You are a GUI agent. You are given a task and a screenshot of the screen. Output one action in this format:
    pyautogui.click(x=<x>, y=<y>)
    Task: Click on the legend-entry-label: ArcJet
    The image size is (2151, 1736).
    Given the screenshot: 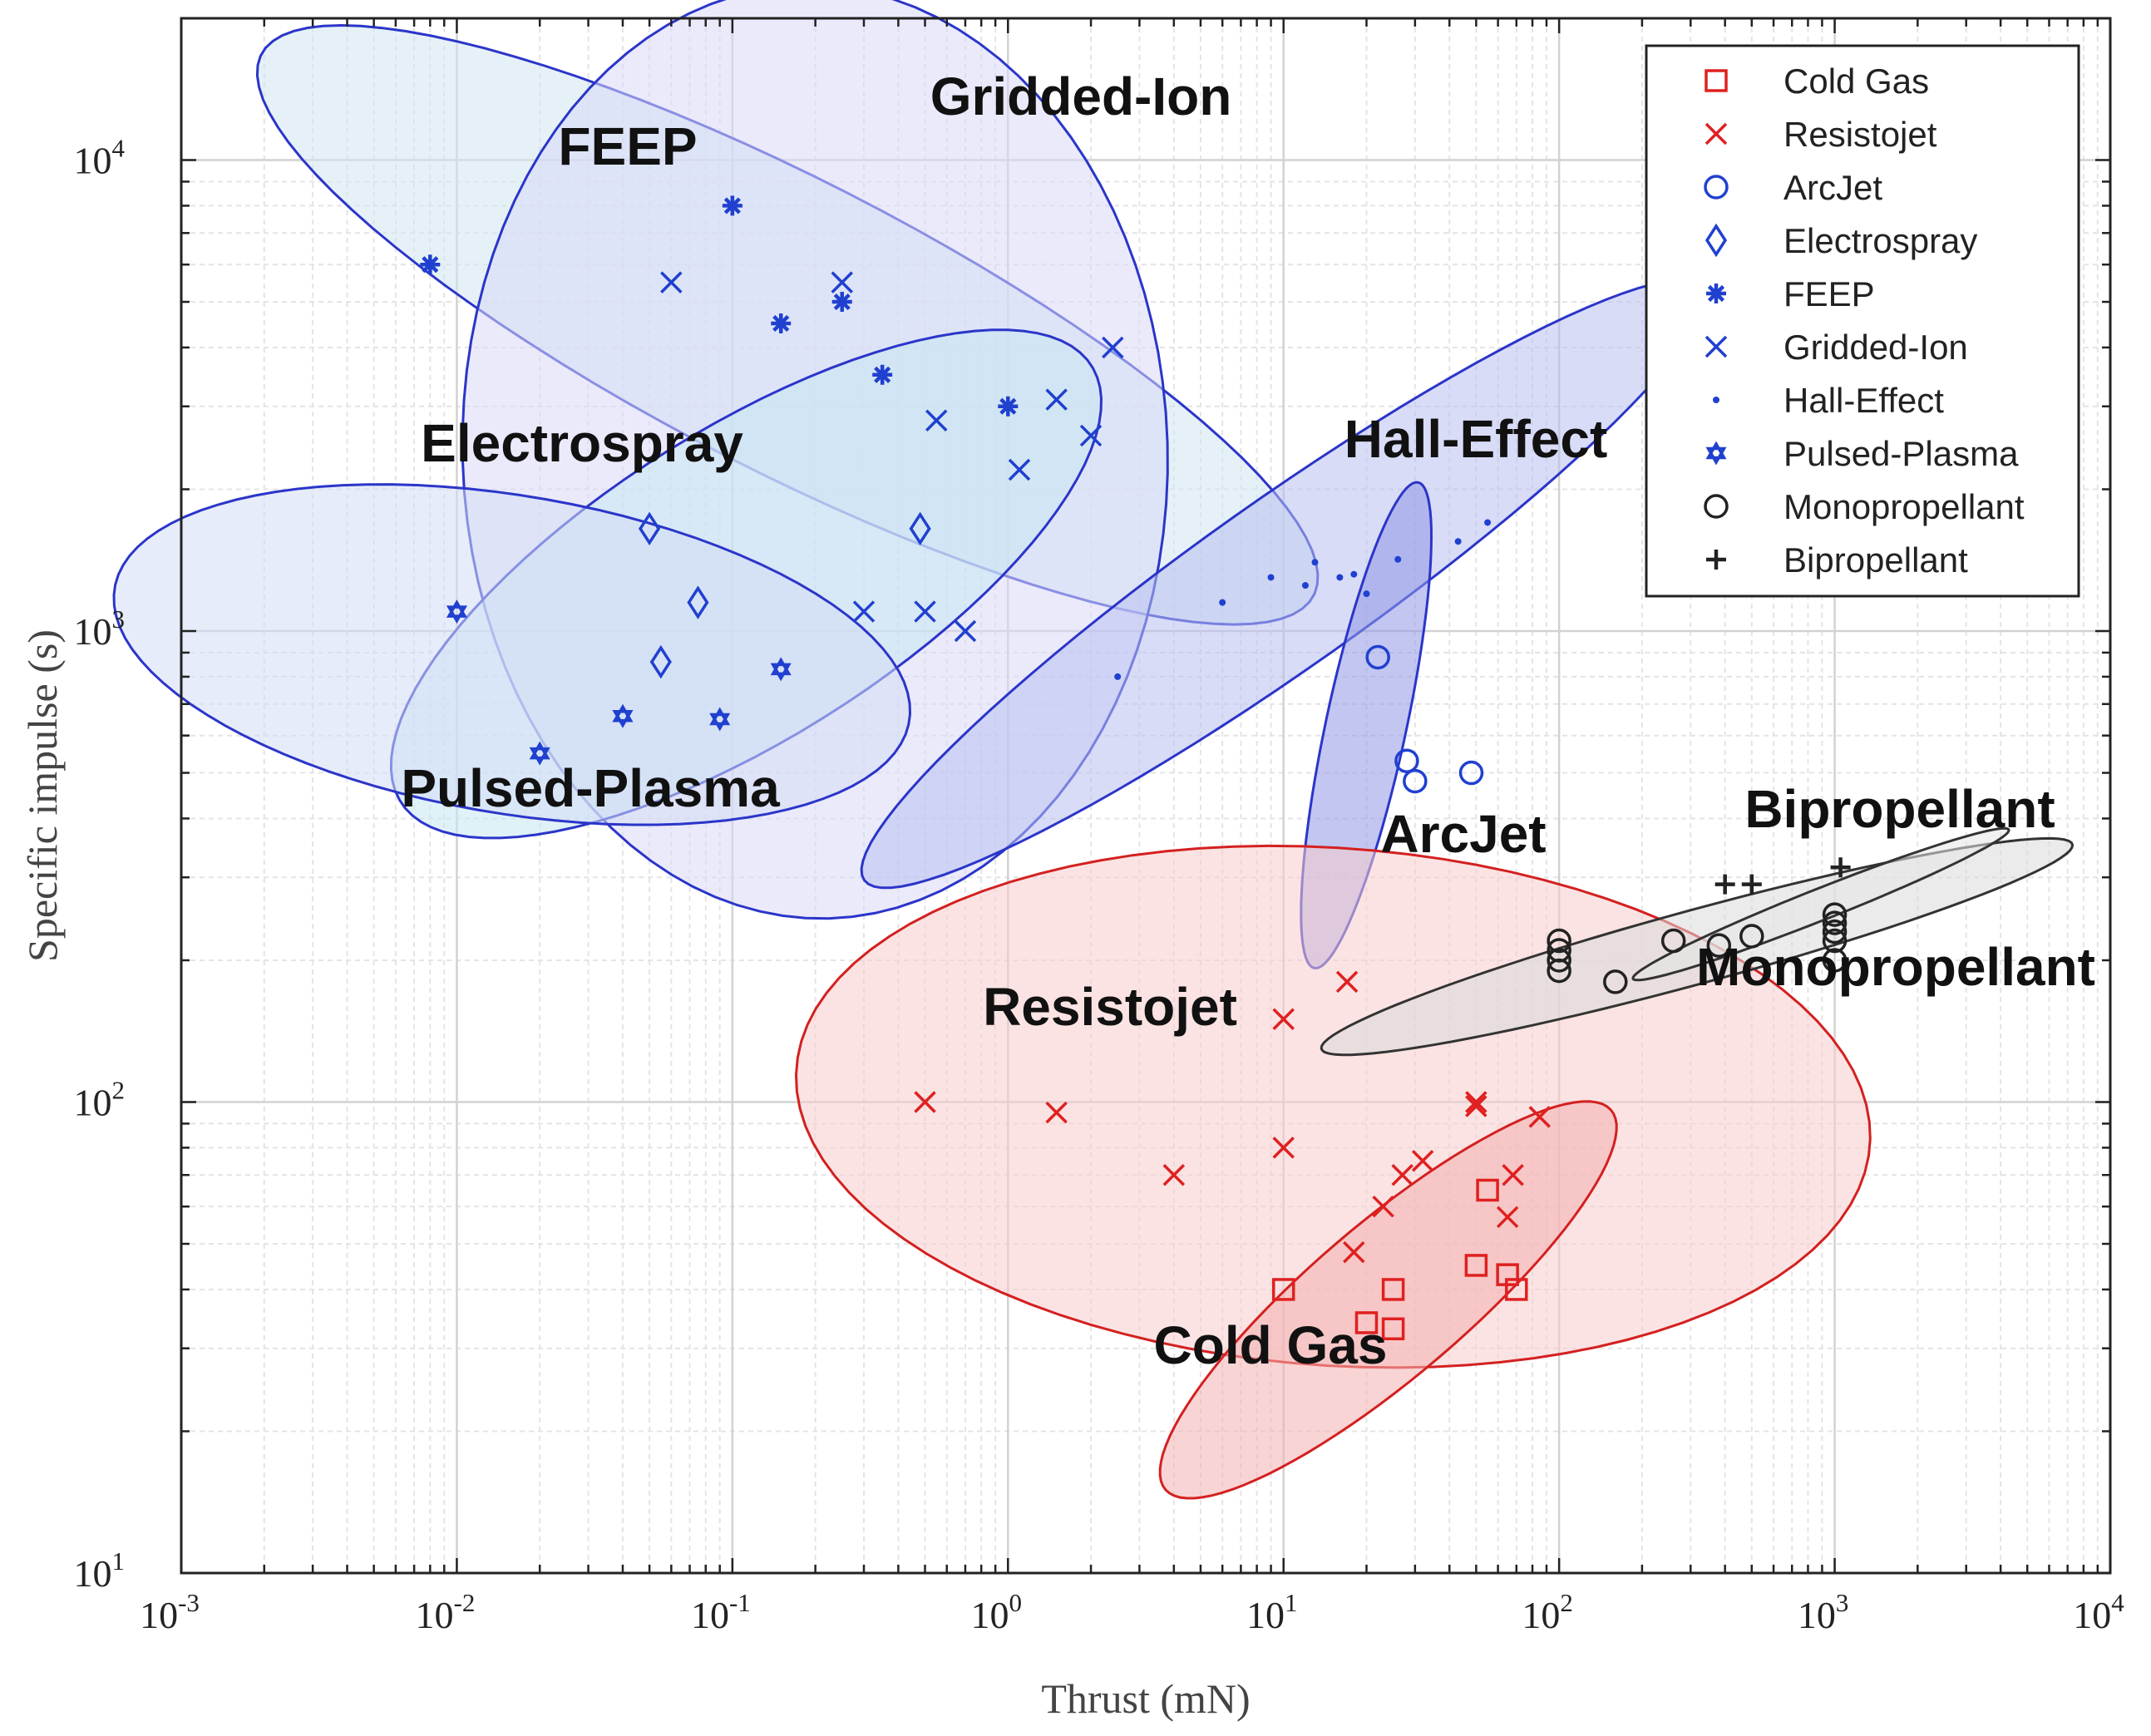 What is the action you would take?
    pyautogui.click(x=1832, y=187)
    